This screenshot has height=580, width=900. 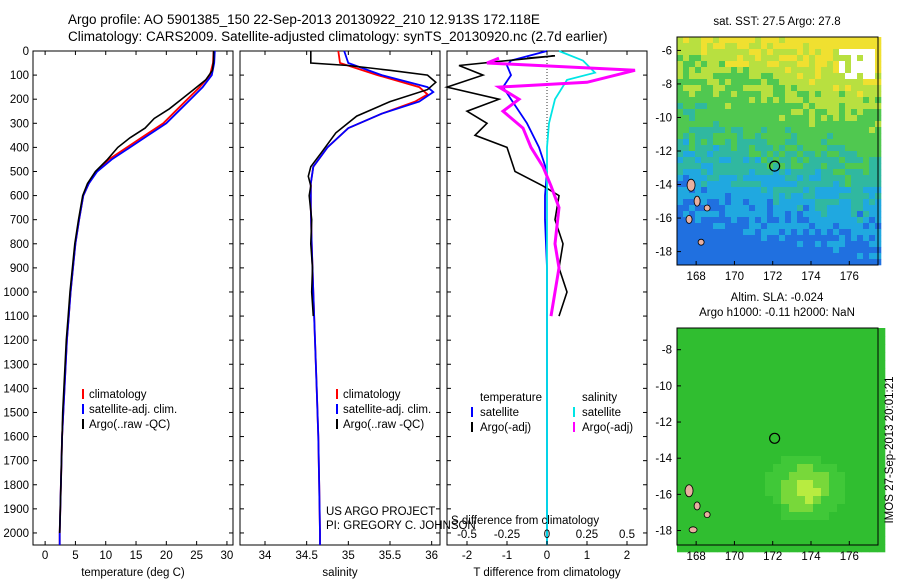 I want to click on sla-map: 168 170 172 174 176-8-10-12-14-16-18, so click(x=770, y=445).